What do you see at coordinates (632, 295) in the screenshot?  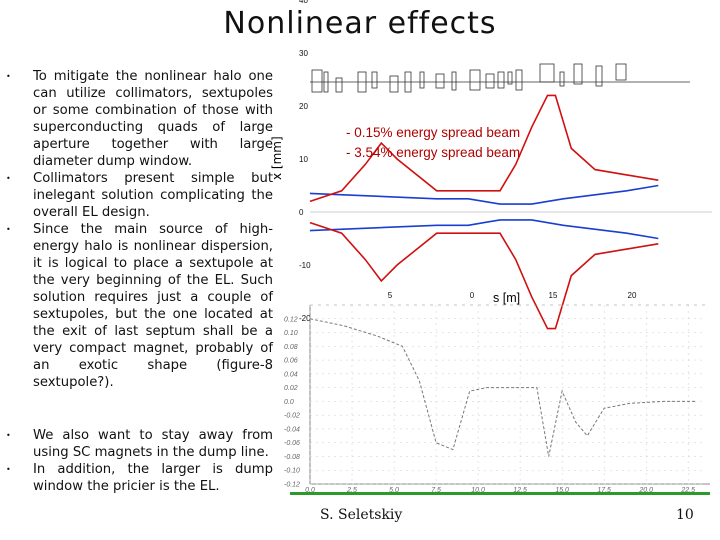 I see `x-tick-label: 20` at bounding box center [632, 295].